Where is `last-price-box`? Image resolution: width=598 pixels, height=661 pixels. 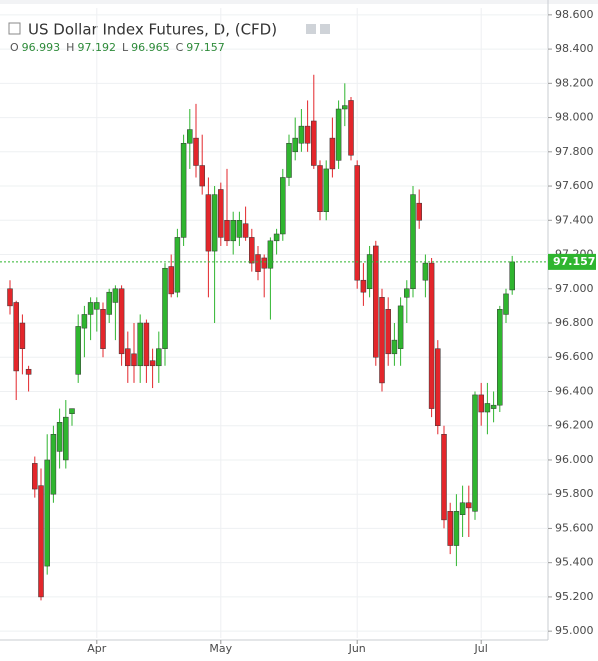 last-price-box is located at coordinates (572, 261).